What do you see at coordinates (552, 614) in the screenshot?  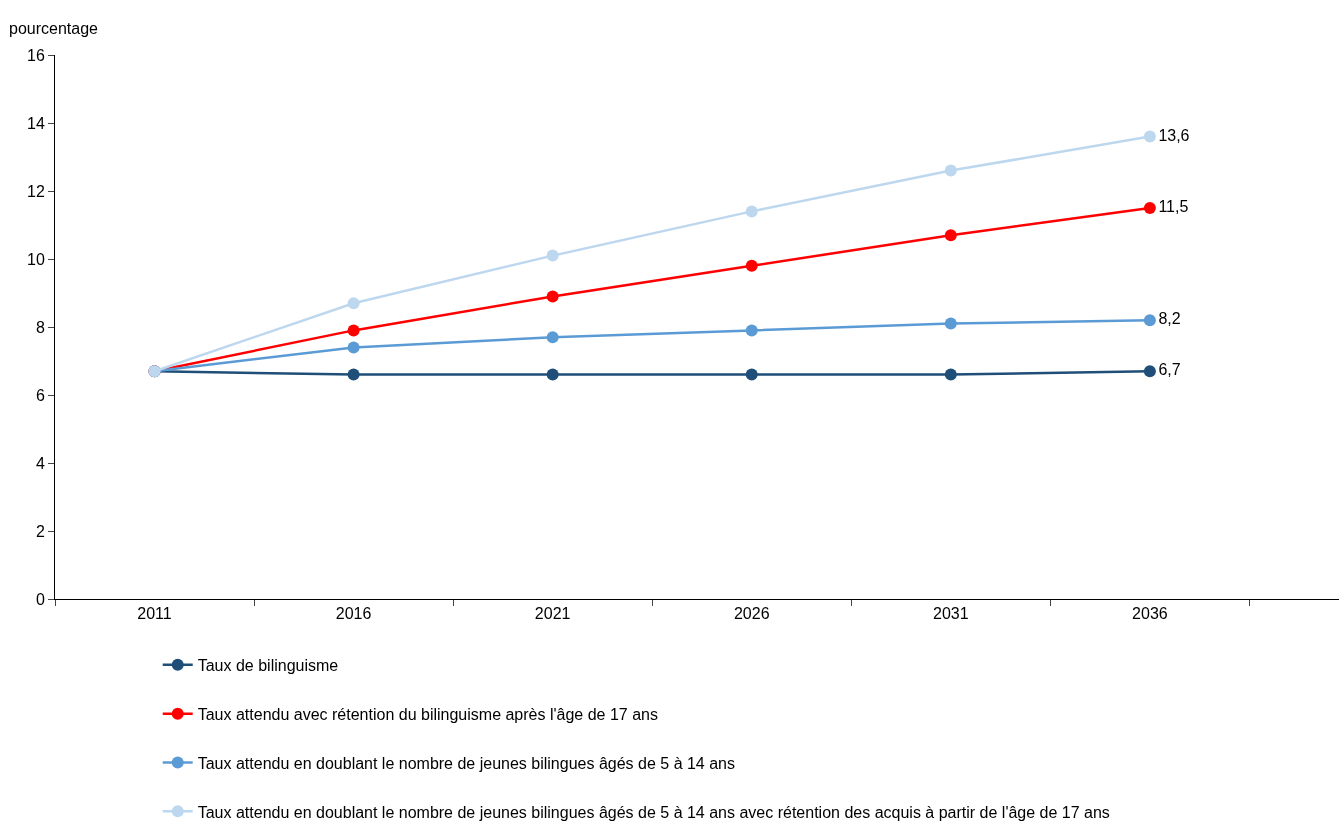 I see `x-tick-label: 2021` at bounding box center [552, 614].